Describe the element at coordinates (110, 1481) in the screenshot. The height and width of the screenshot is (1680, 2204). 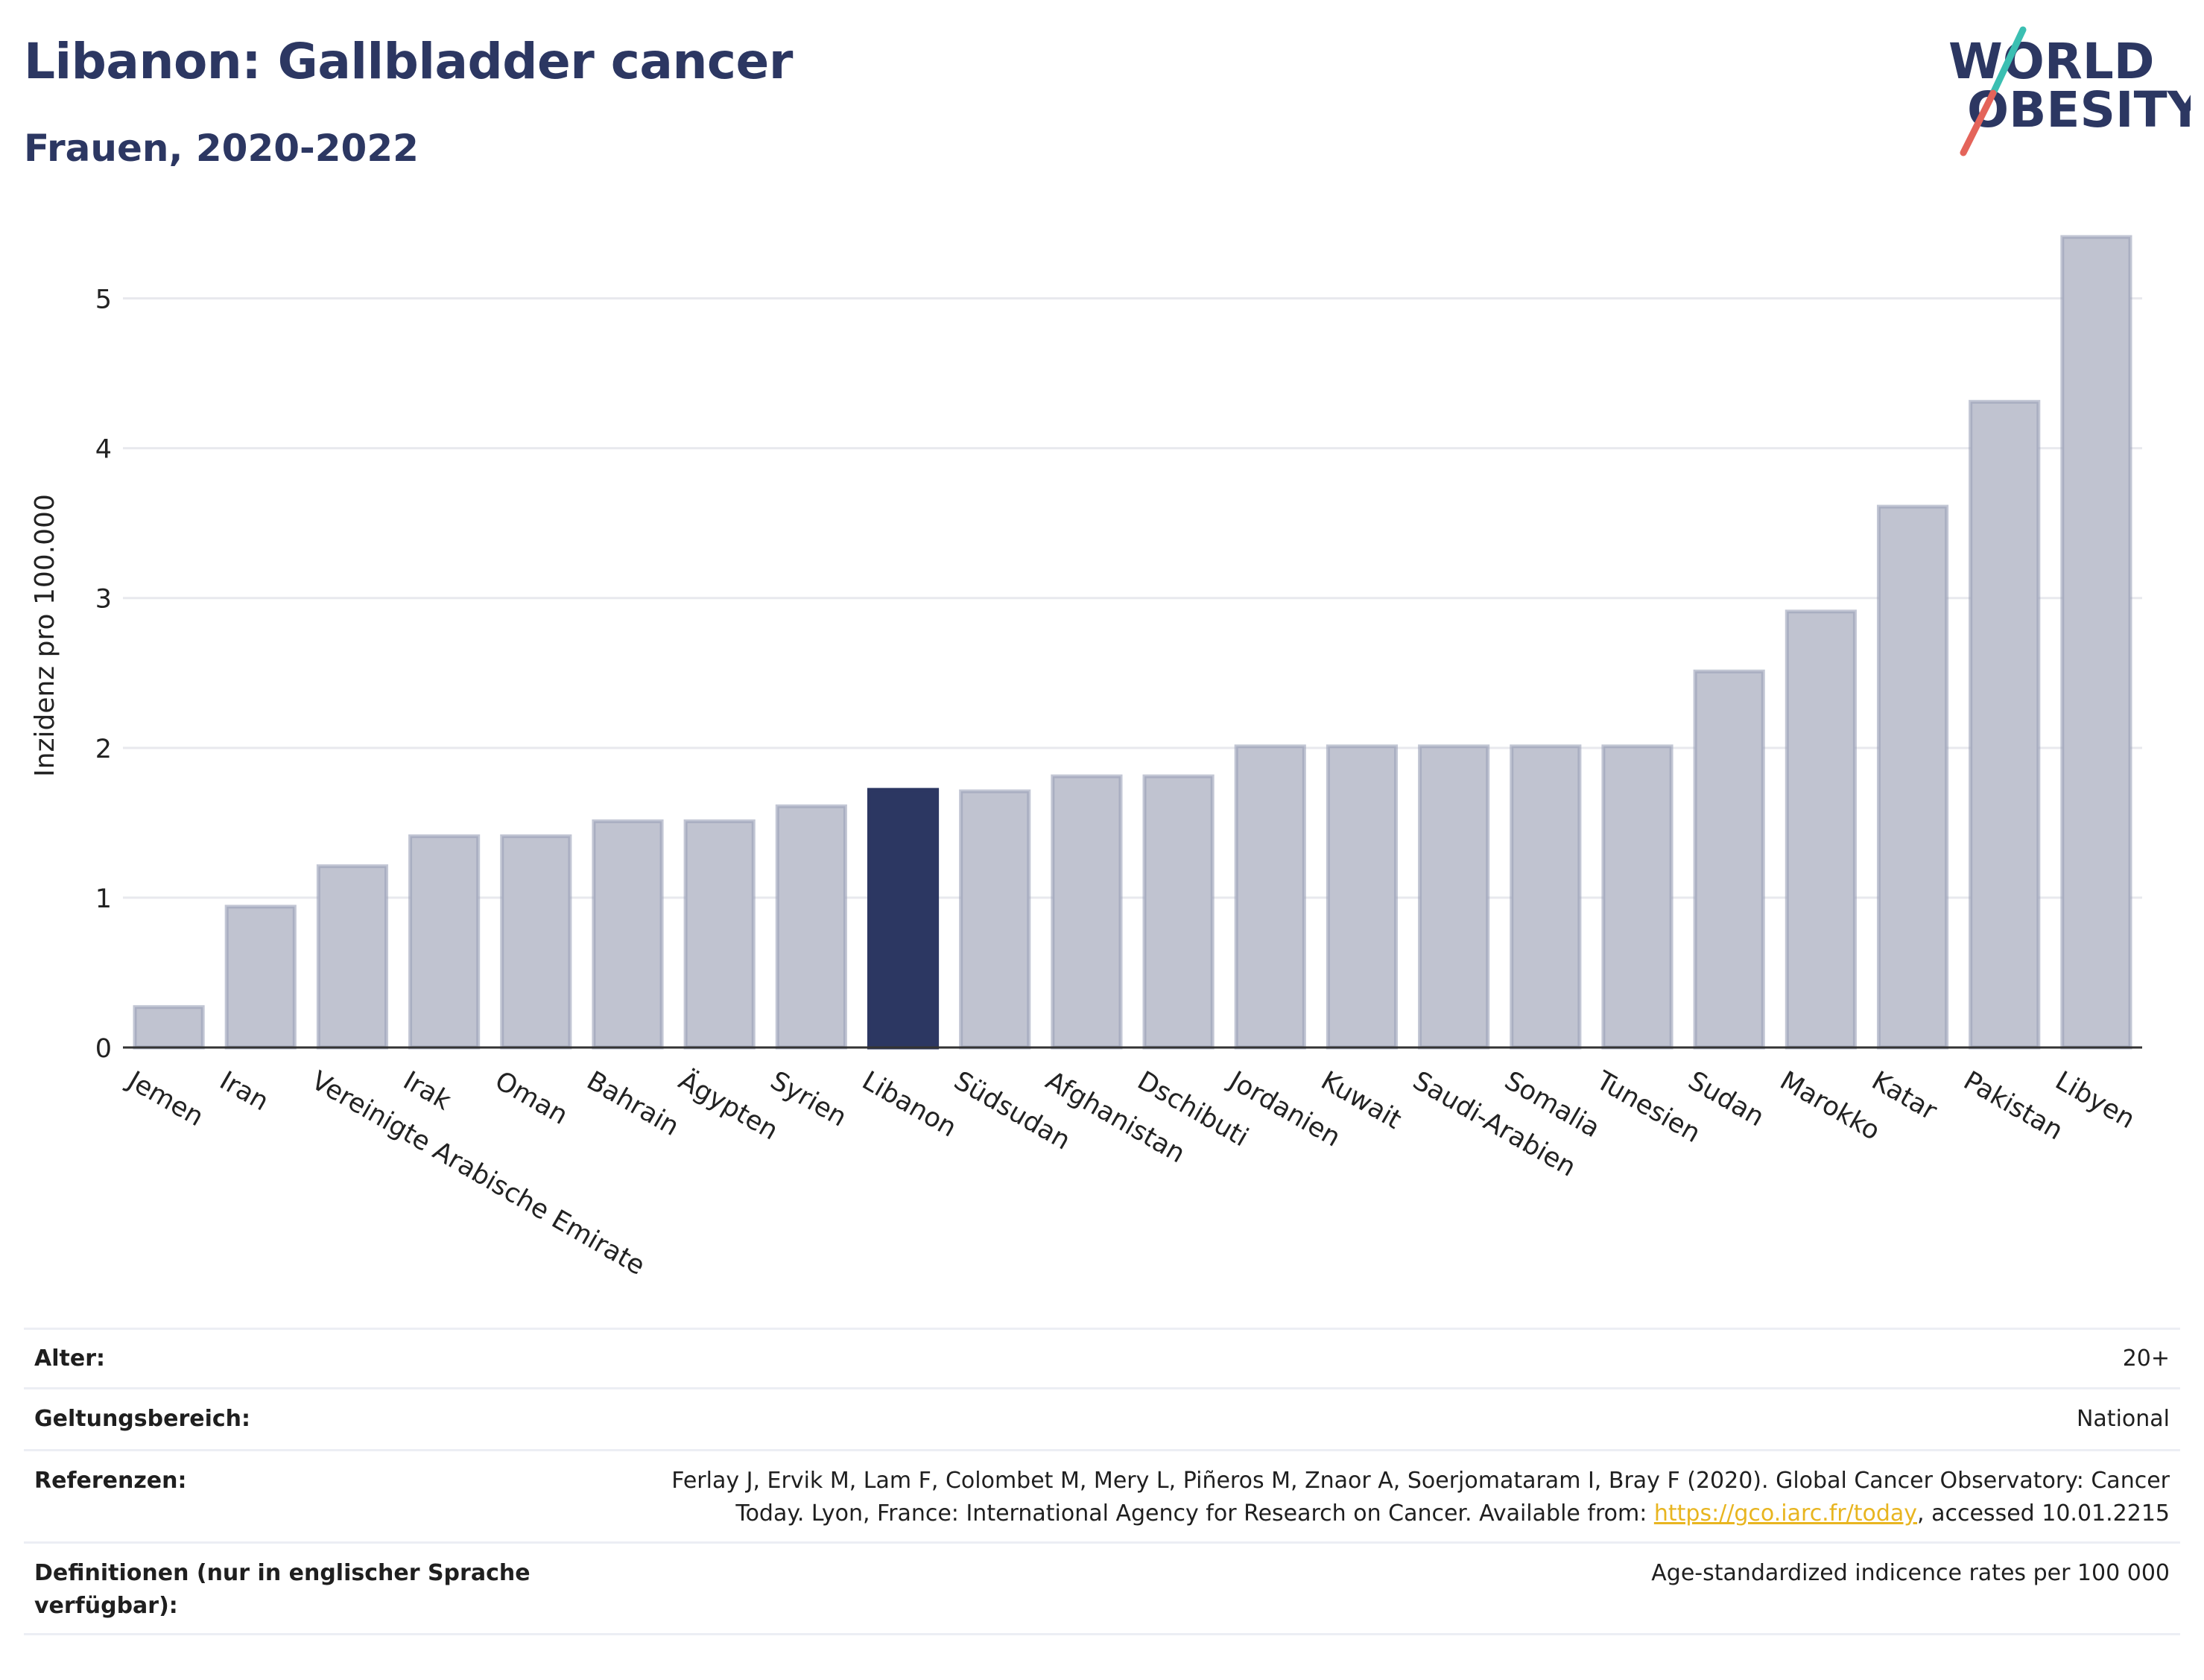
I see `meta-key-references: Referenzen:` at that location.